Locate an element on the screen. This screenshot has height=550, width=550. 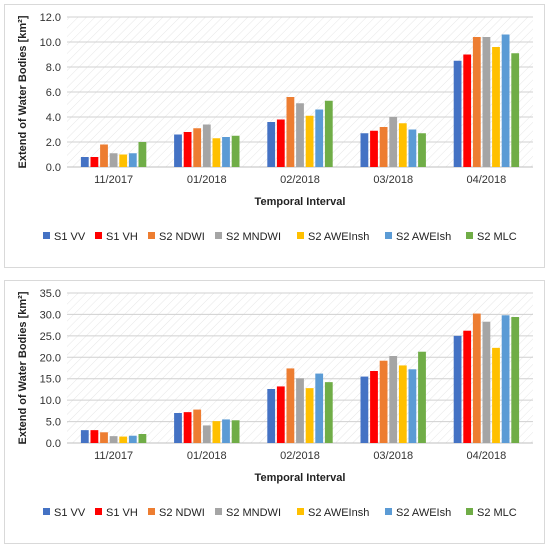
x-tick-label: 02/2018 is located at coordinates (300, 456).